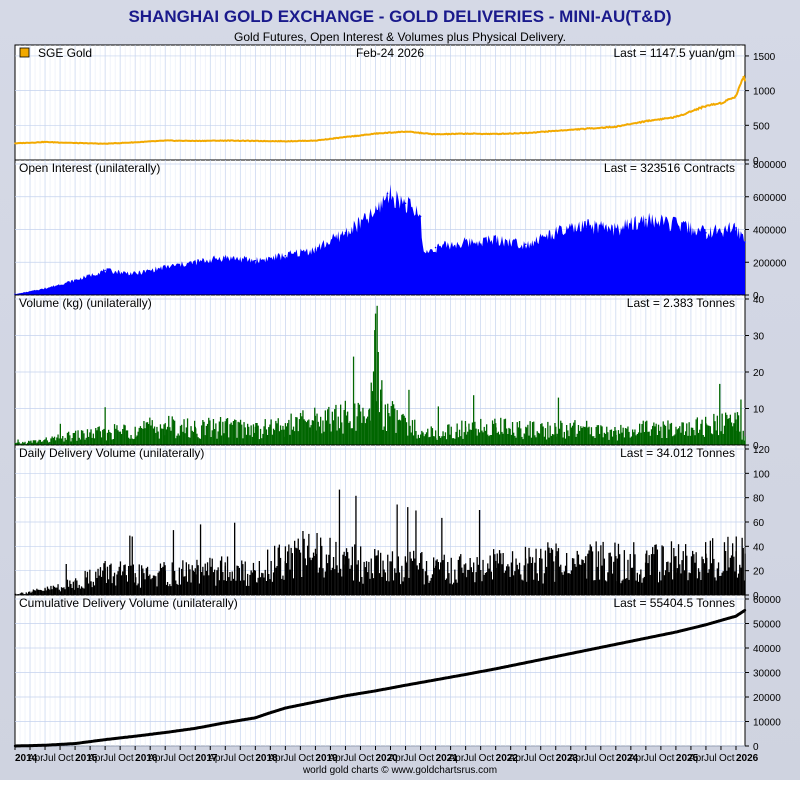 The width and height of the screenshot is (800, 785). I want to click on y-tick-label: 0, so click(756, 446).